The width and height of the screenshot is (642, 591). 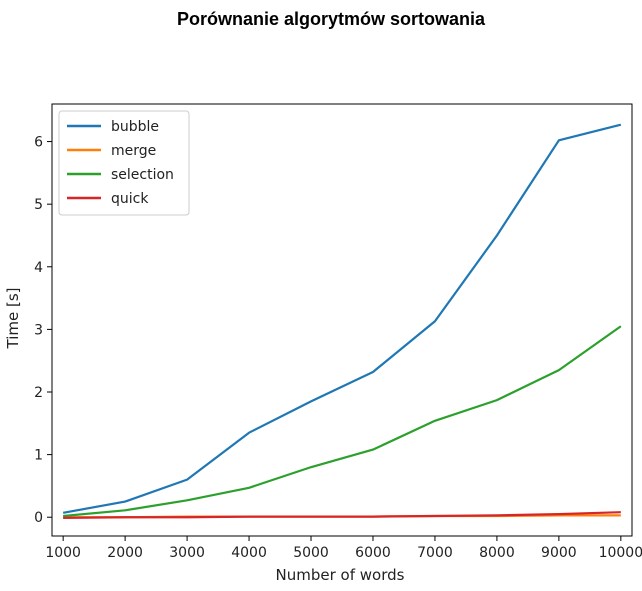 What do you see at coordinates (130, 199) in the screenshot?
I see `legend-label-quick: quick` at bounding box center [130, 199].